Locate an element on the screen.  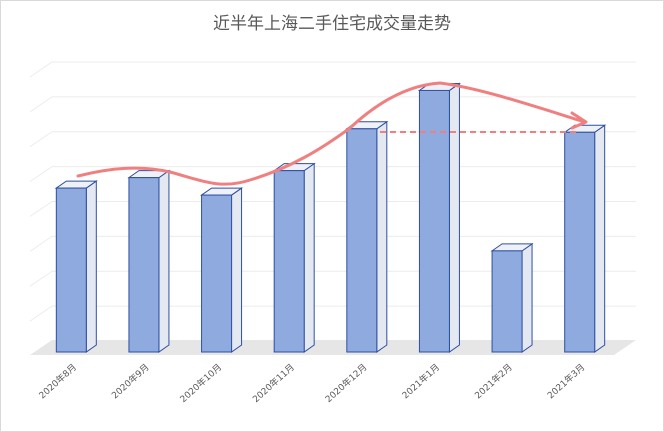
grid-line is located at coordinates (332, 69).